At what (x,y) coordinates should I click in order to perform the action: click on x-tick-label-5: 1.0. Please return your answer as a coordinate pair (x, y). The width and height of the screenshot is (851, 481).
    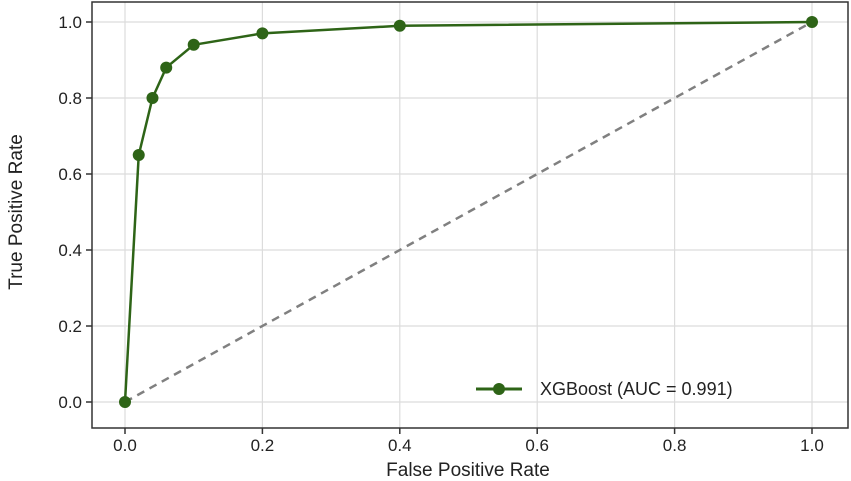
    Looking at the image, I should click on (812, 445).